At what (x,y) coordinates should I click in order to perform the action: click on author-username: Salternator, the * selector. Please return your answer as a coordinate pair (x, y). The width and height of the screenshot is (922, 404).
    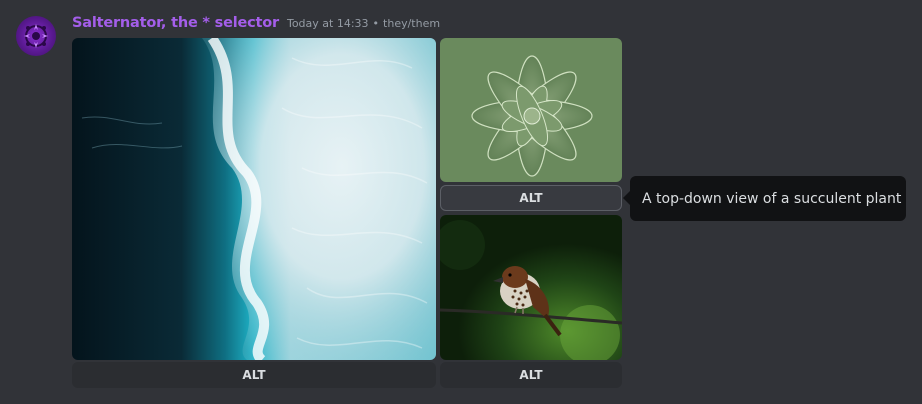
    Looking at the image, I should click on (175, 23).